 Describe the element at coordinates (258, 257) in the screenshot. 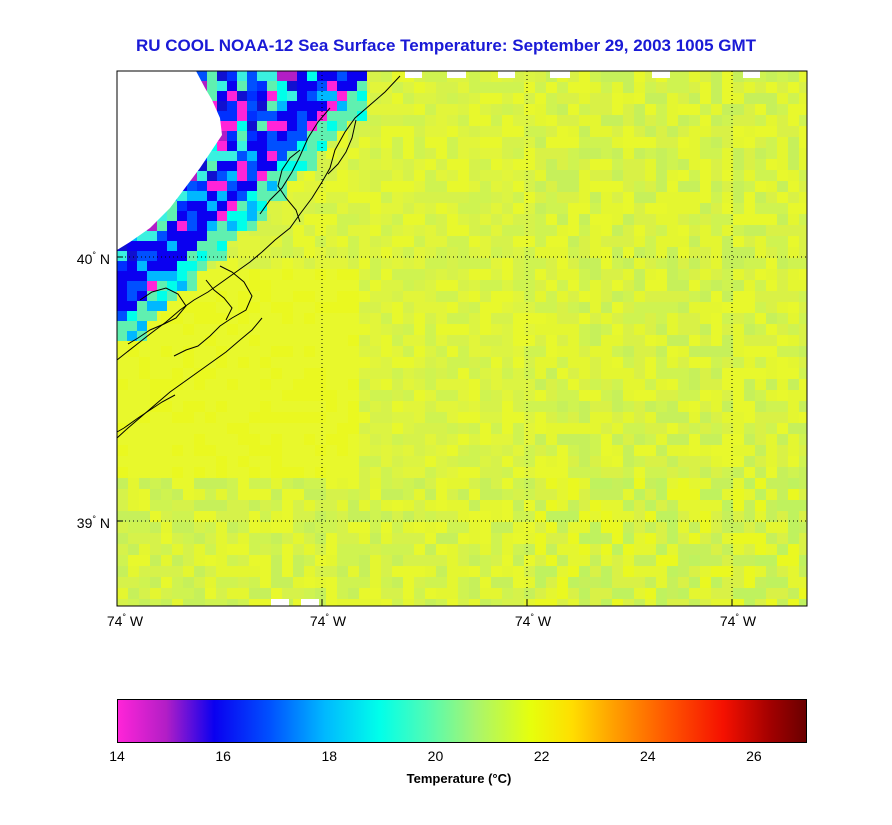

I see `coastline` at that location.